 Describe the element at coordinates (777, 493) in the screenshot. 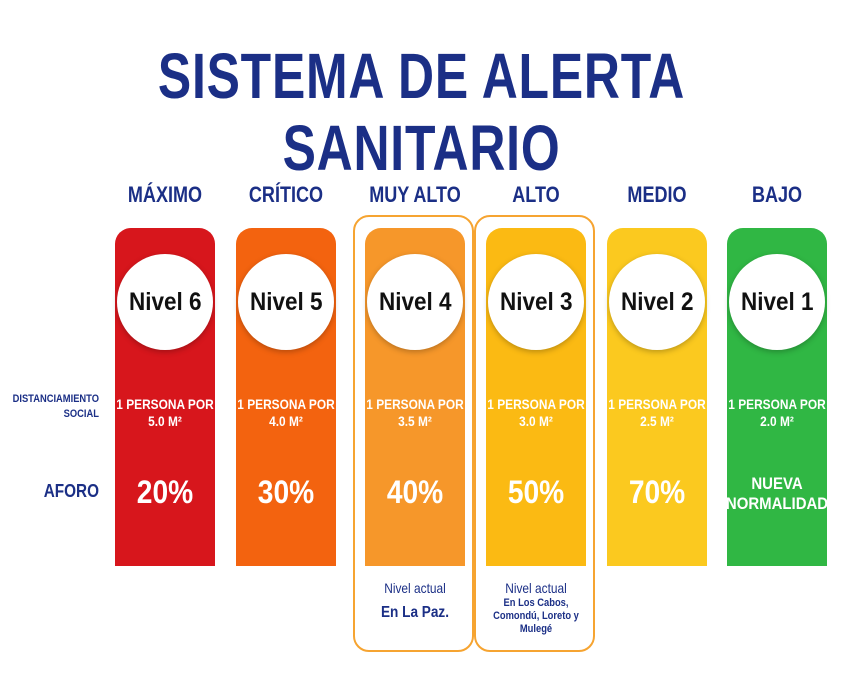

I see `aforo-value: NUEVA NORMALIDAD` at that location.